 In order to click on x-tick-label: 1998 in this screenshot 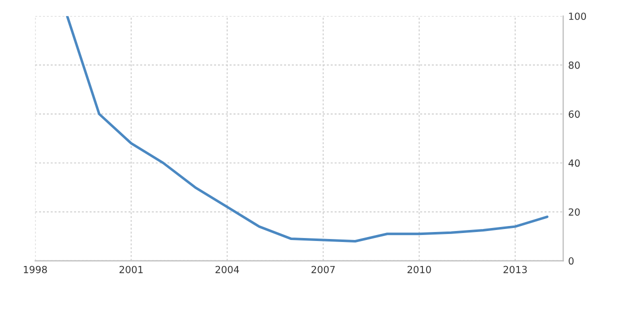, I will do `click(35, 270)`.